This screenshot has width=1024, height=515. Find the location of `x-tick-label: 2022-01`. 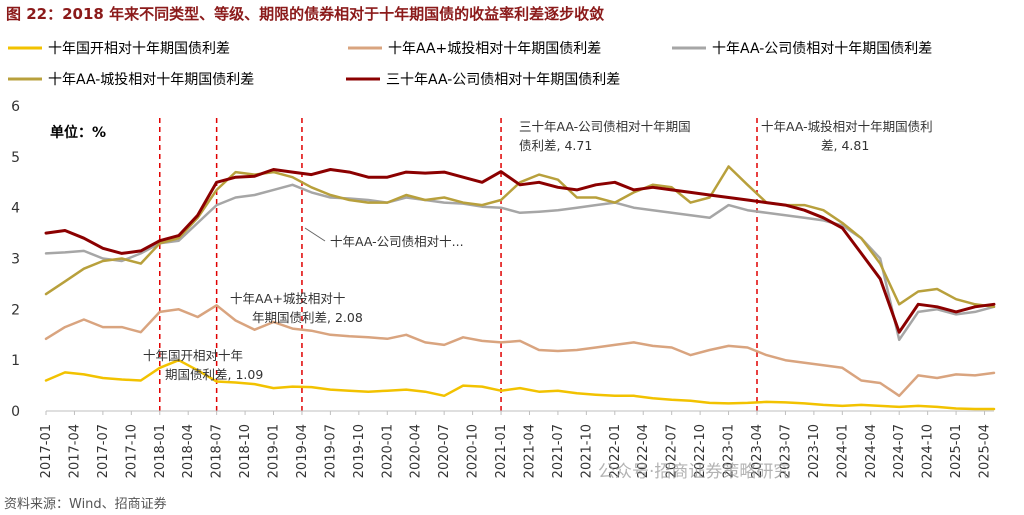

x-tick-label: 2022-01 is located at coordinates (615, 451).